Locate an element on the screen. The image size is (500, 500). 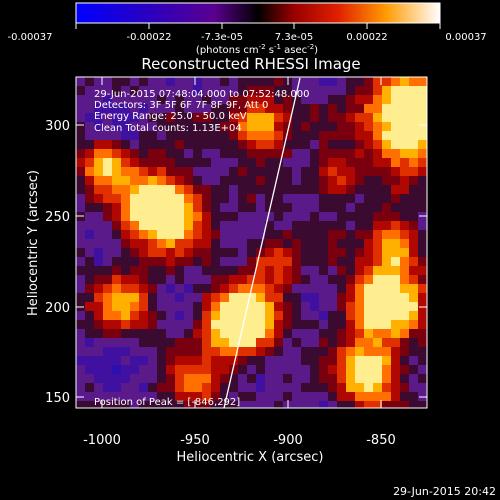
colorbar-unit-label: (photons cm-2 s-1 asec-2) is located at coordinates (257, 49).